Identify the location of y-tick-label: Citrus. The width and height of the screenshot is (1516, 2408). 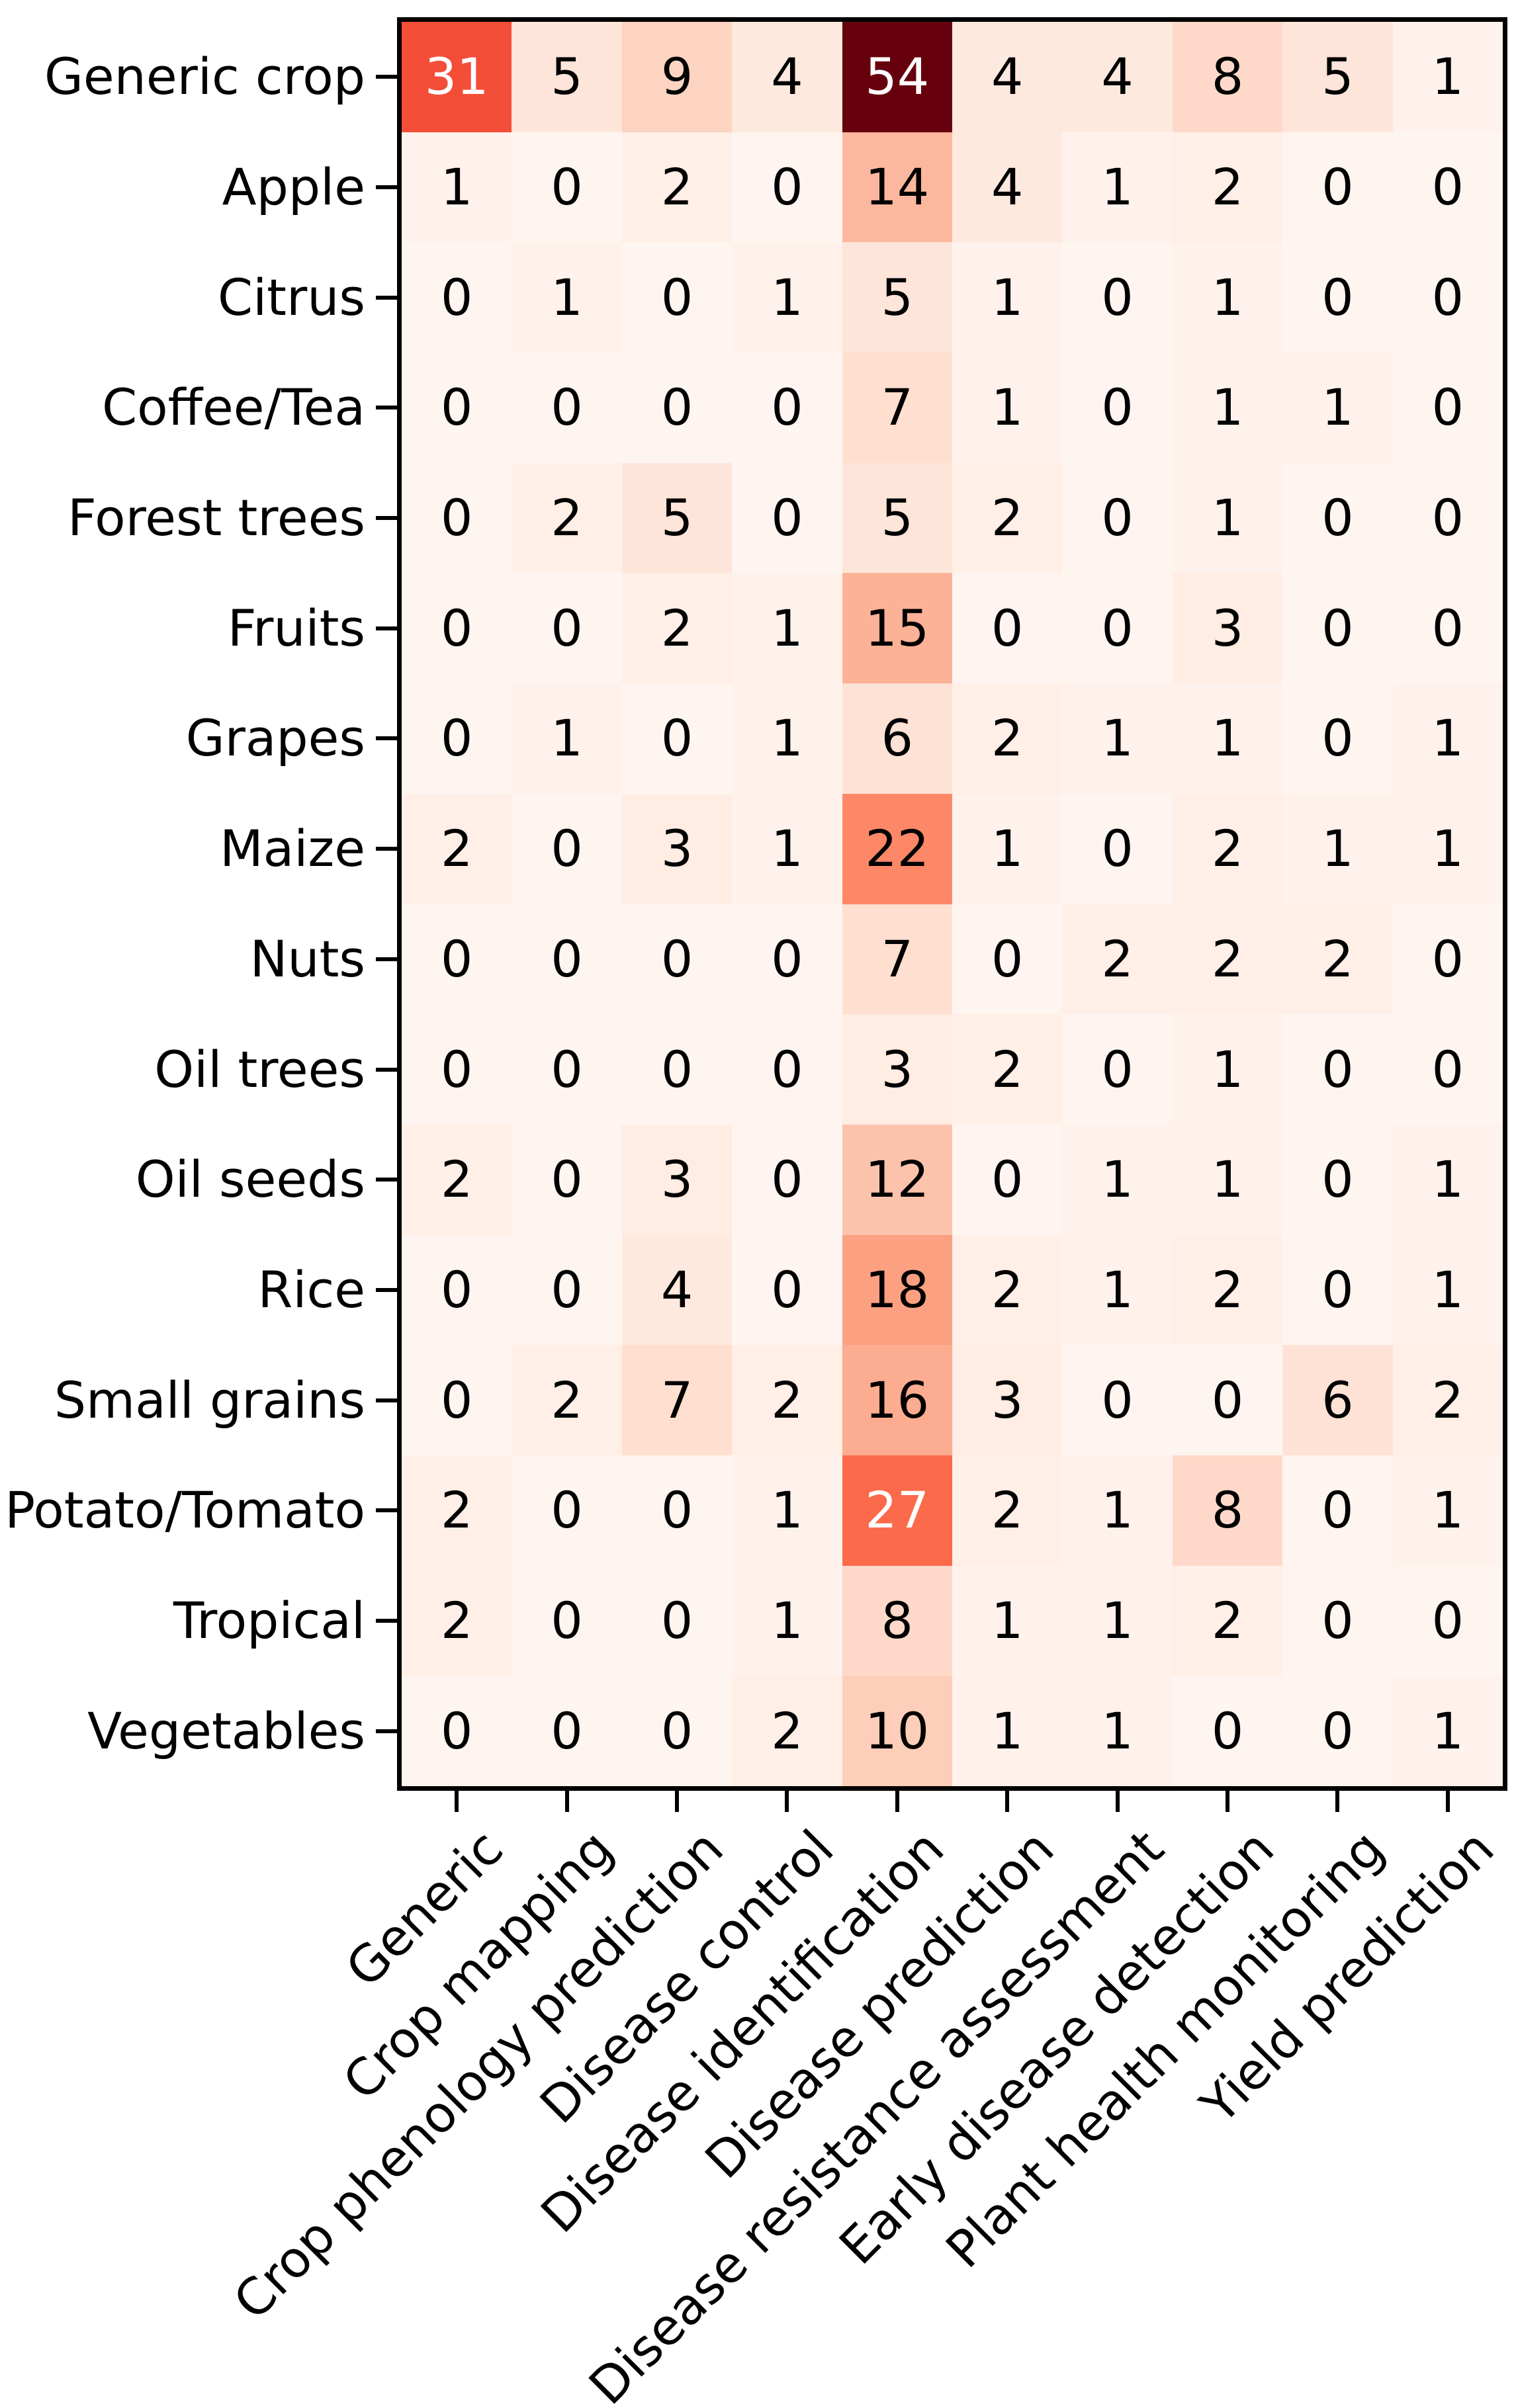
(291, 297).